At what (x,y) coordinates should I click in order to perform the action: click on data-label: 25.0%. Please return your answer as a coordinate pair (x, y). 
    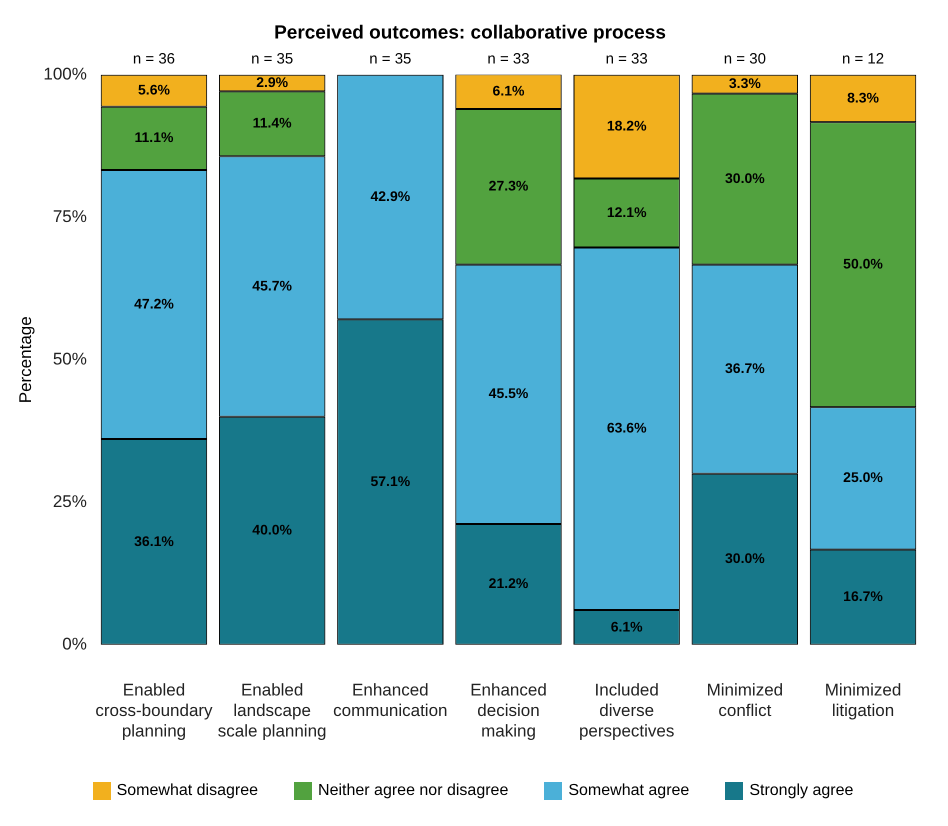
    Looking at the image, I should click on (863, 477).